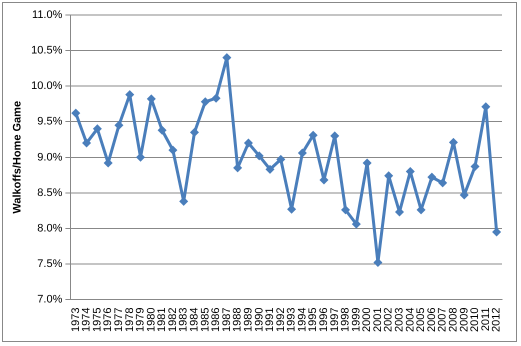 Image resolution: width=521 pixels, height=346 pixels. I want to click on x-tick-label: 1998, so click(346, 320).